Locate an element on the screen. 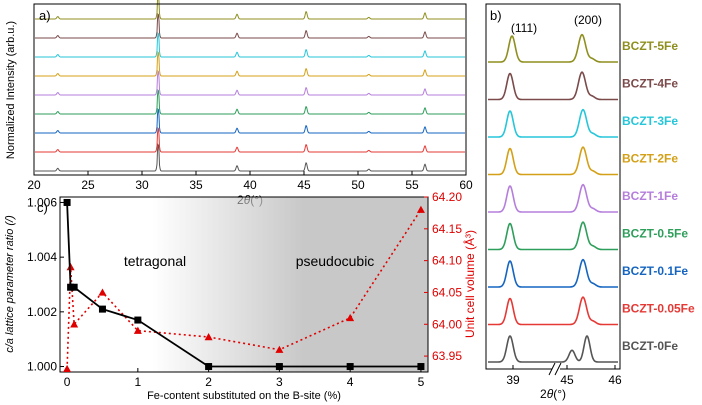 The image size is (702, 405). panel-a-label: a) is located at coordinates (45, 15).